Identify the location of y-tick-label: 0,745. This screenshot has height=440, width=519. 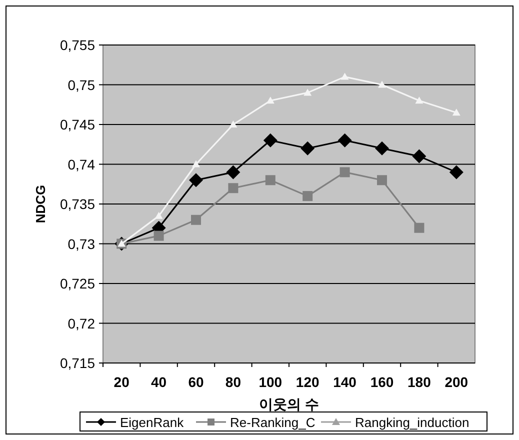
(78, 124).